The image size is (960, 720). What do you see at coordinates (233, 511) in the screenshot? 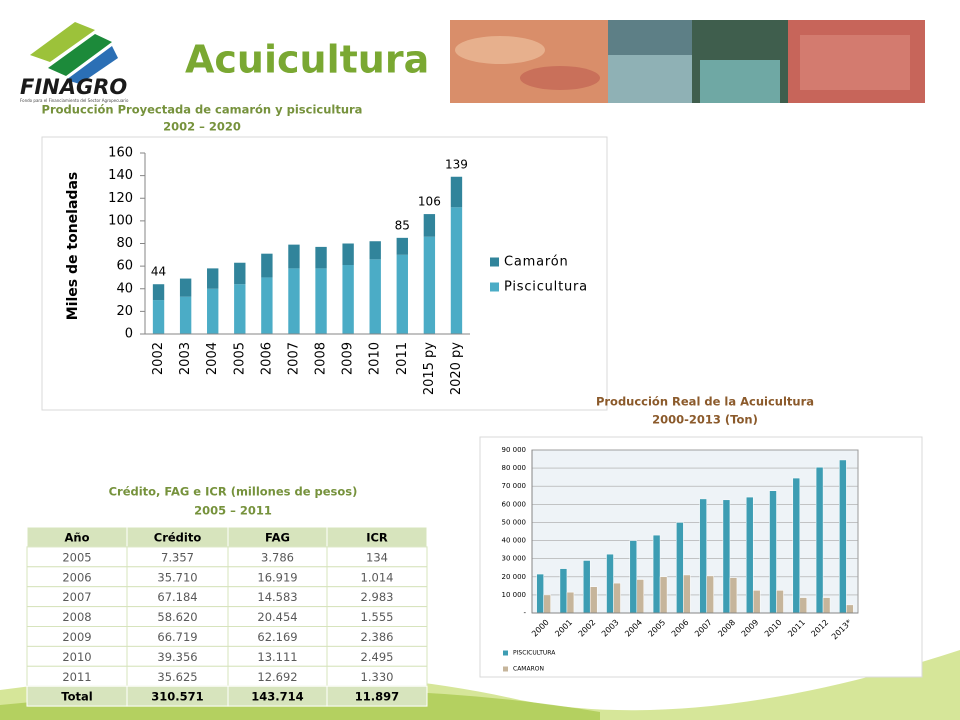
I see `table-subtitle: 2005 – 2011` at bounding box center [233, 511].